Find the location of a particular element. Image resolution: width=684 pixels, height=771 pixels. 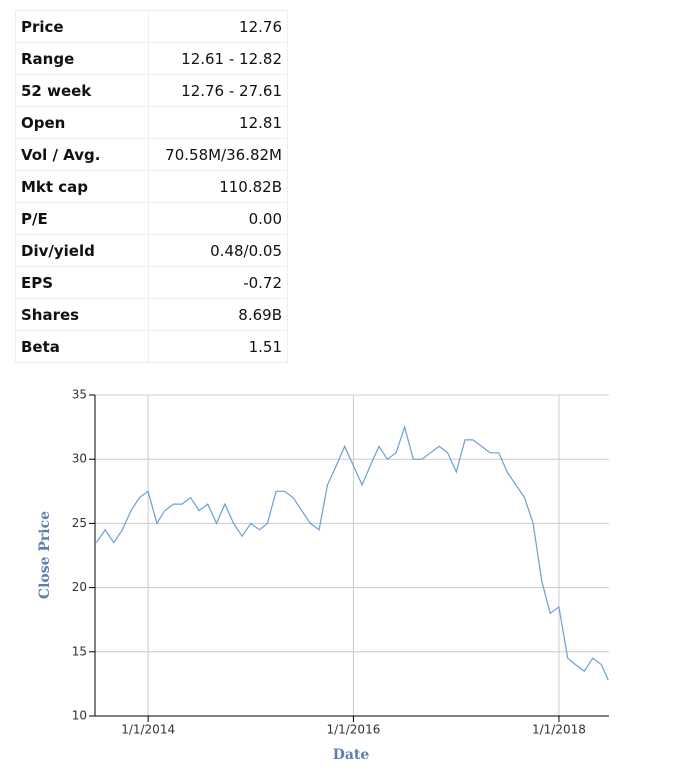

cell-label: Mkt cap is located at coordinates (82, 186).